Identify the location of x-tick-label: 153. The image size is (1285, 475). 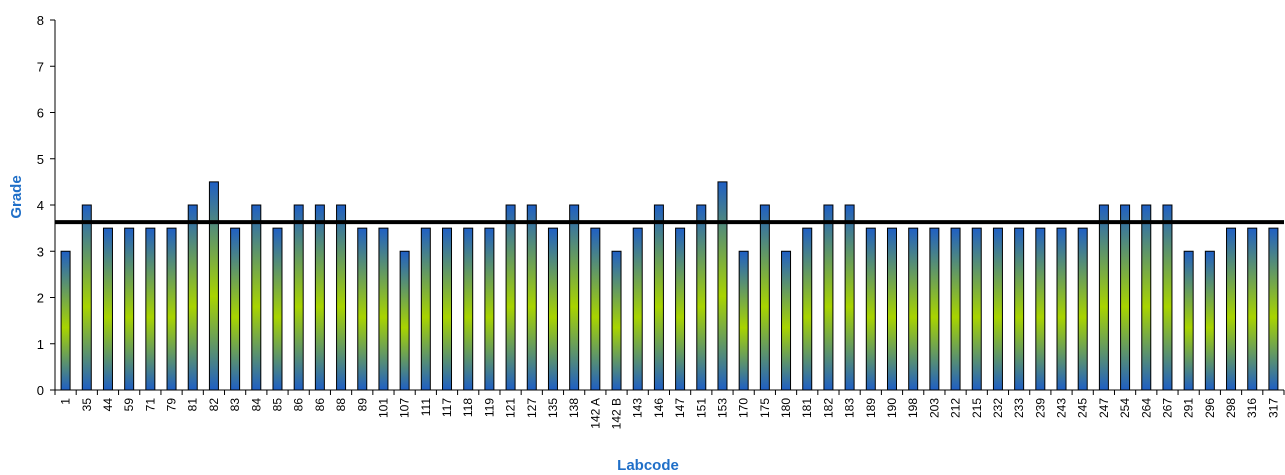
(722, 408).